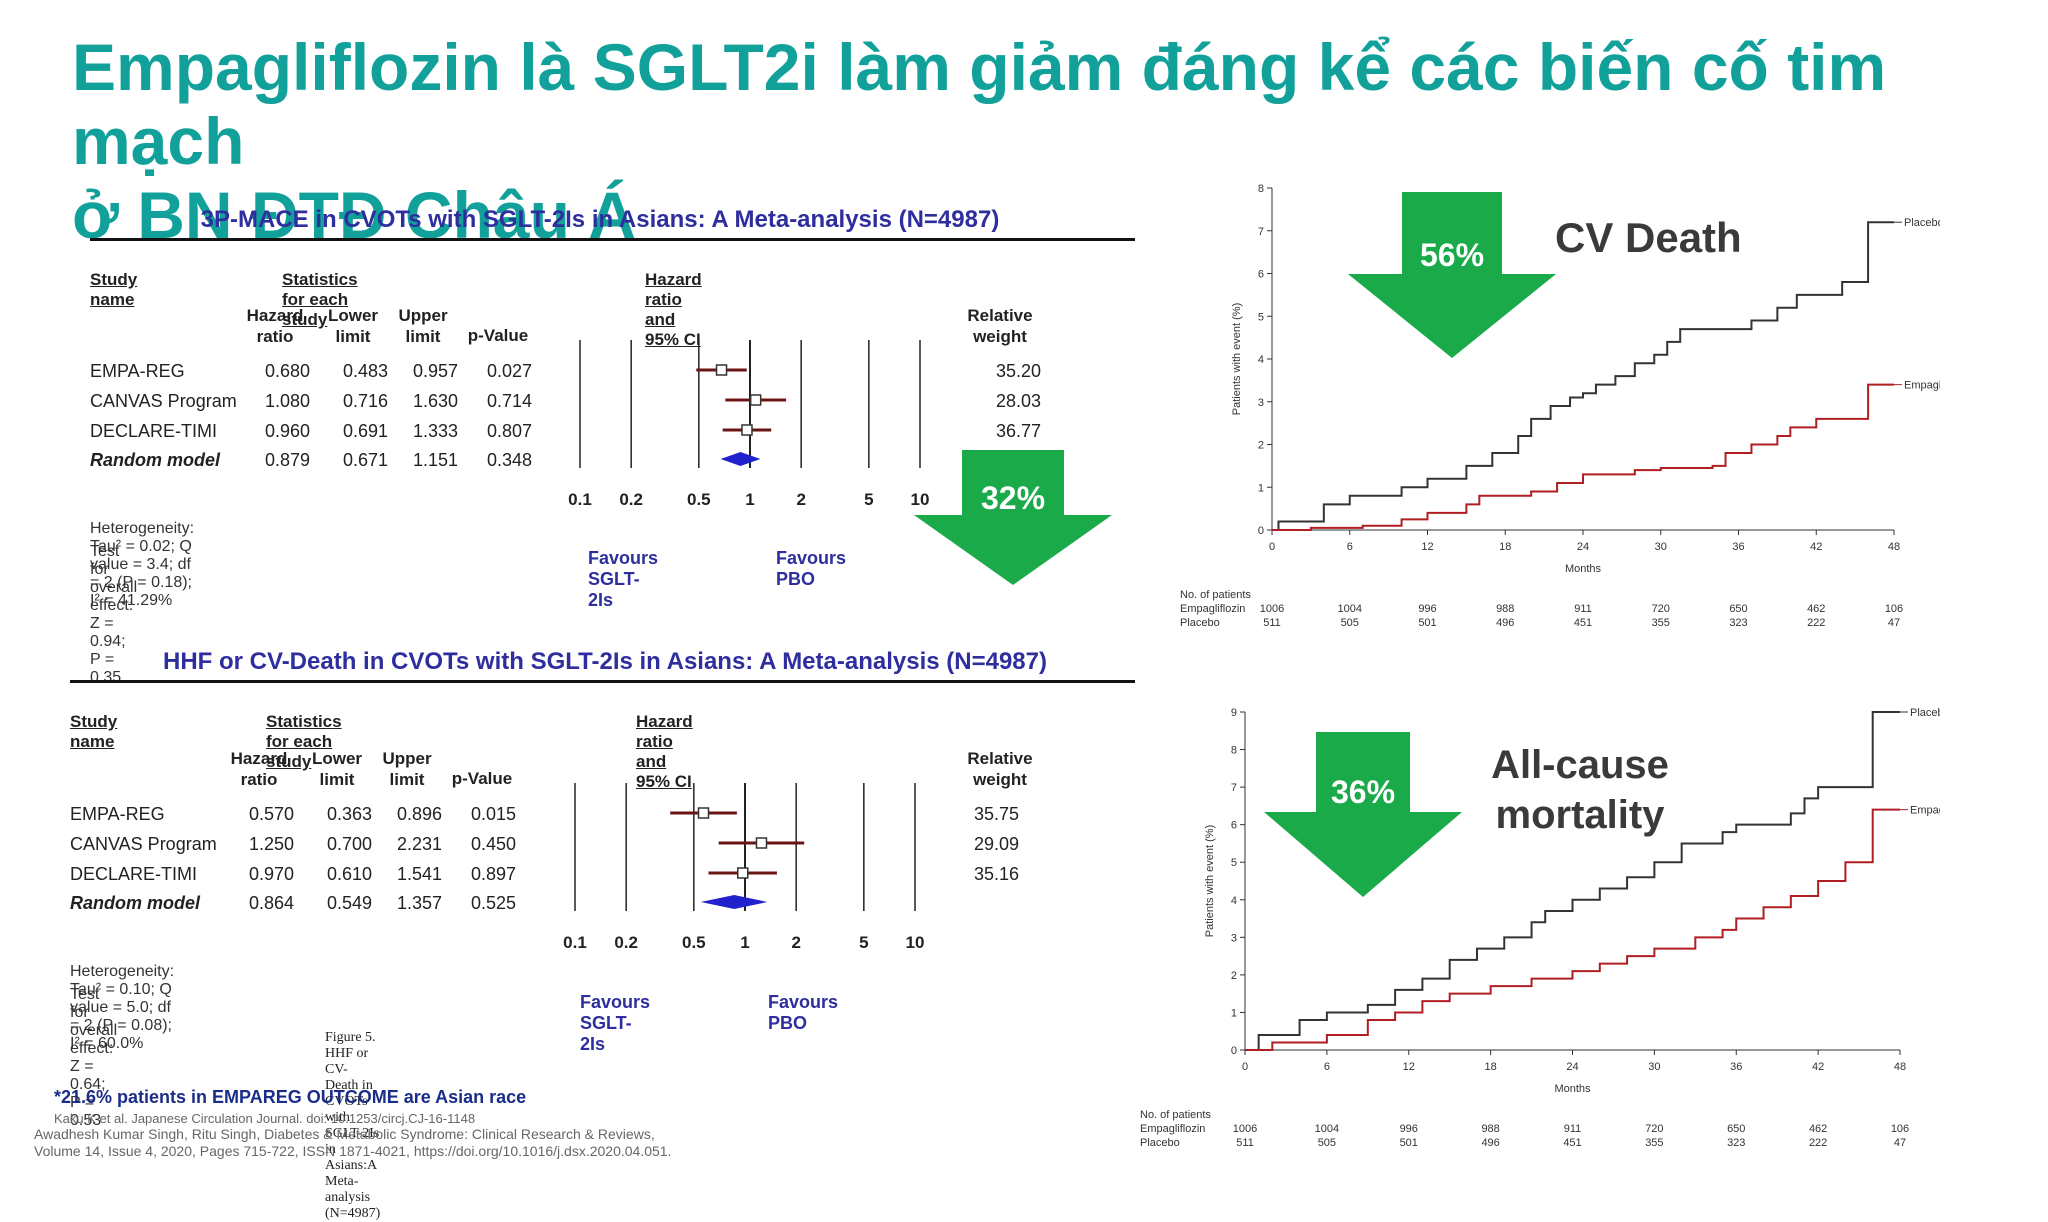 This screenshot has height=1222, width=2048. I want to click on forest1-row-upper: 1.151, so click(435, 460).